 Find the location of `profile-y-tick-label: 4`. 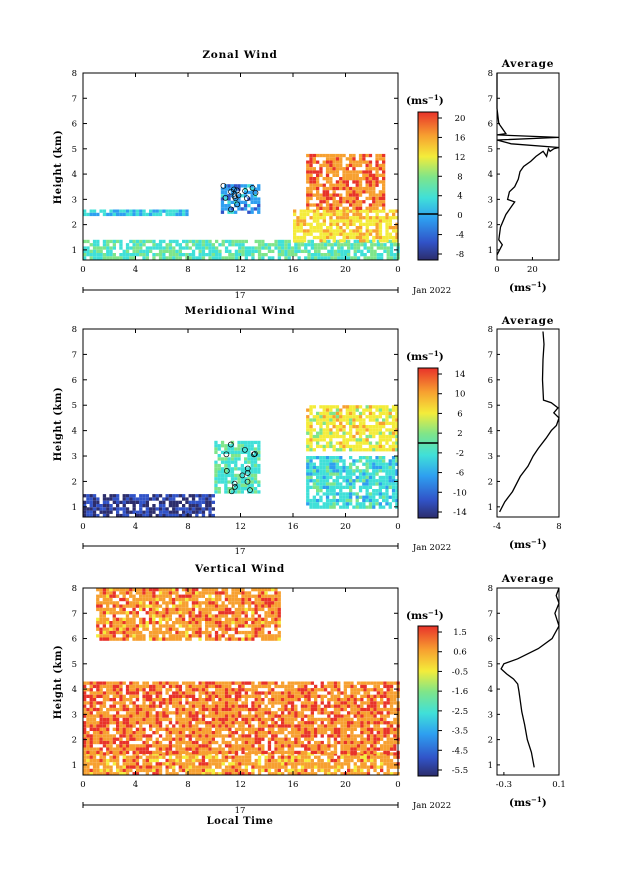

profile-y-tick-label: 4 is located at coordinates (490, 432).